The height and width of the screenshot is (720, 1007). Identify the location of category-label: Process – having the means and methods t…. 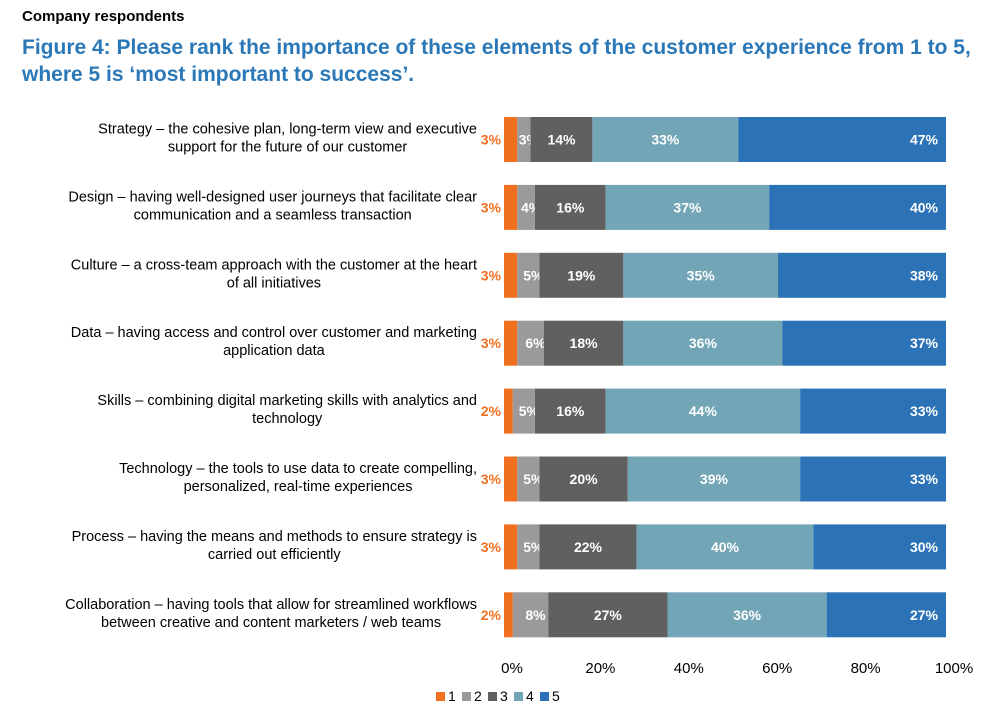
(274, 546).